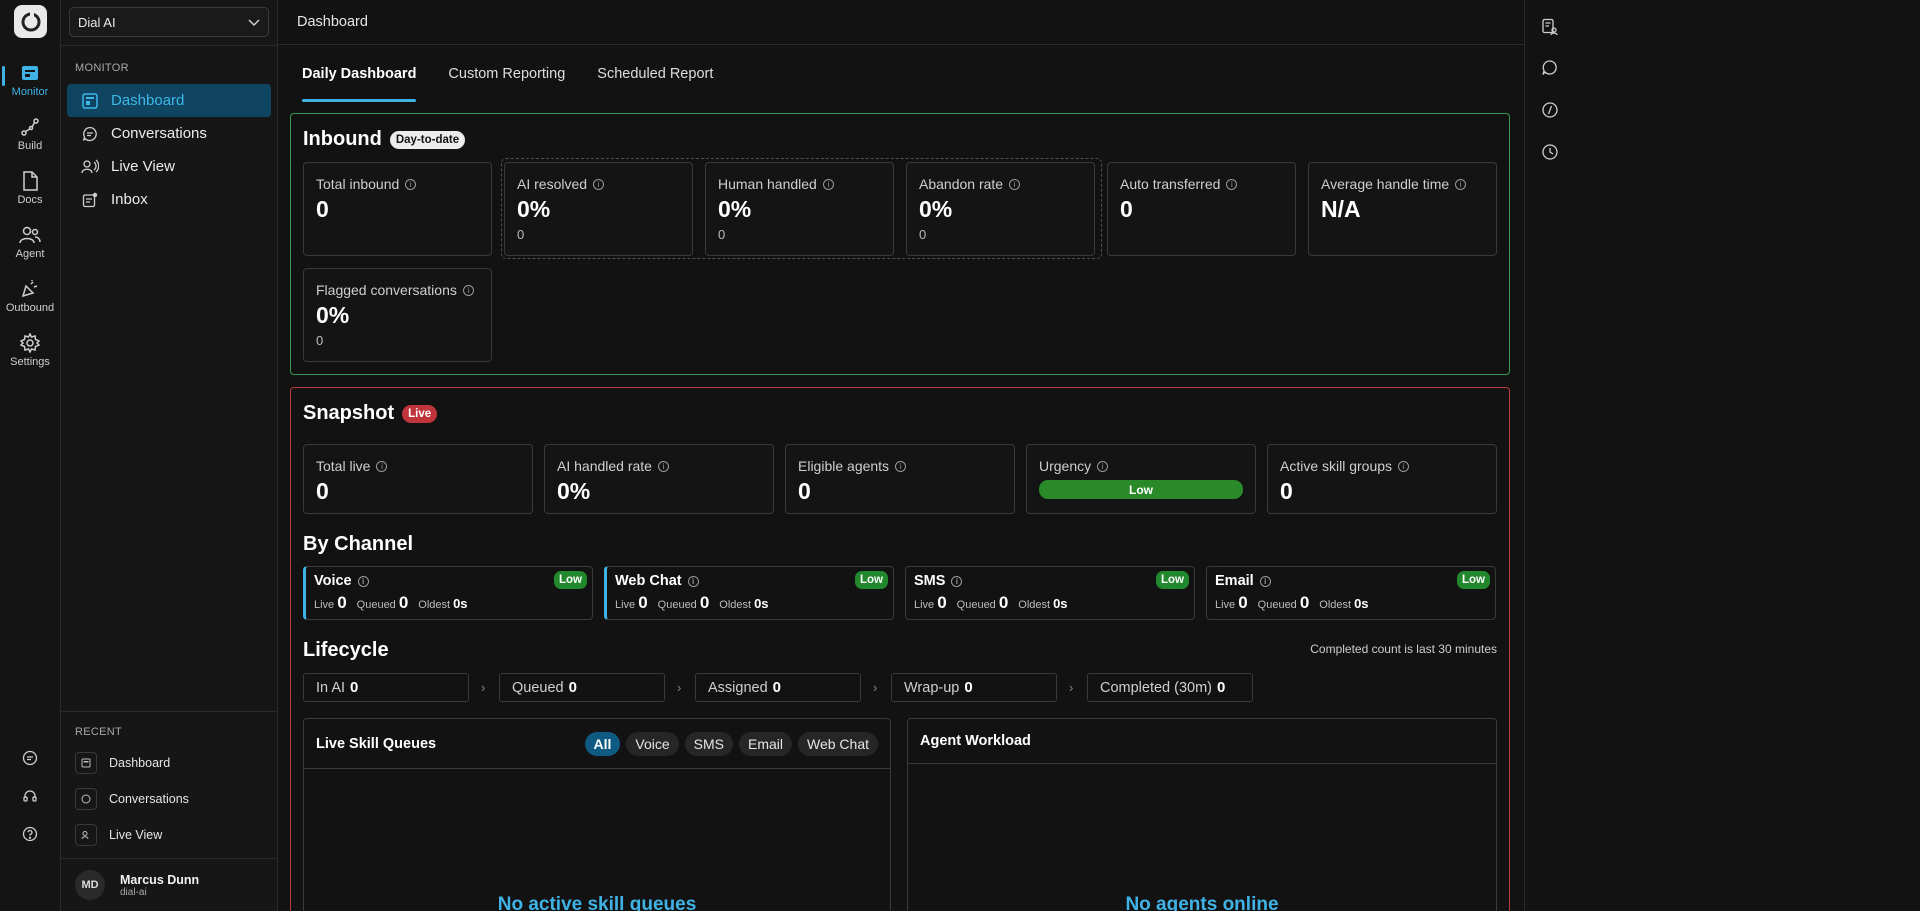  What do you see at coordinates (30, 355) in the screenshot?
I see `rail-item-settings: Settings` at bounding box center [30, 355].